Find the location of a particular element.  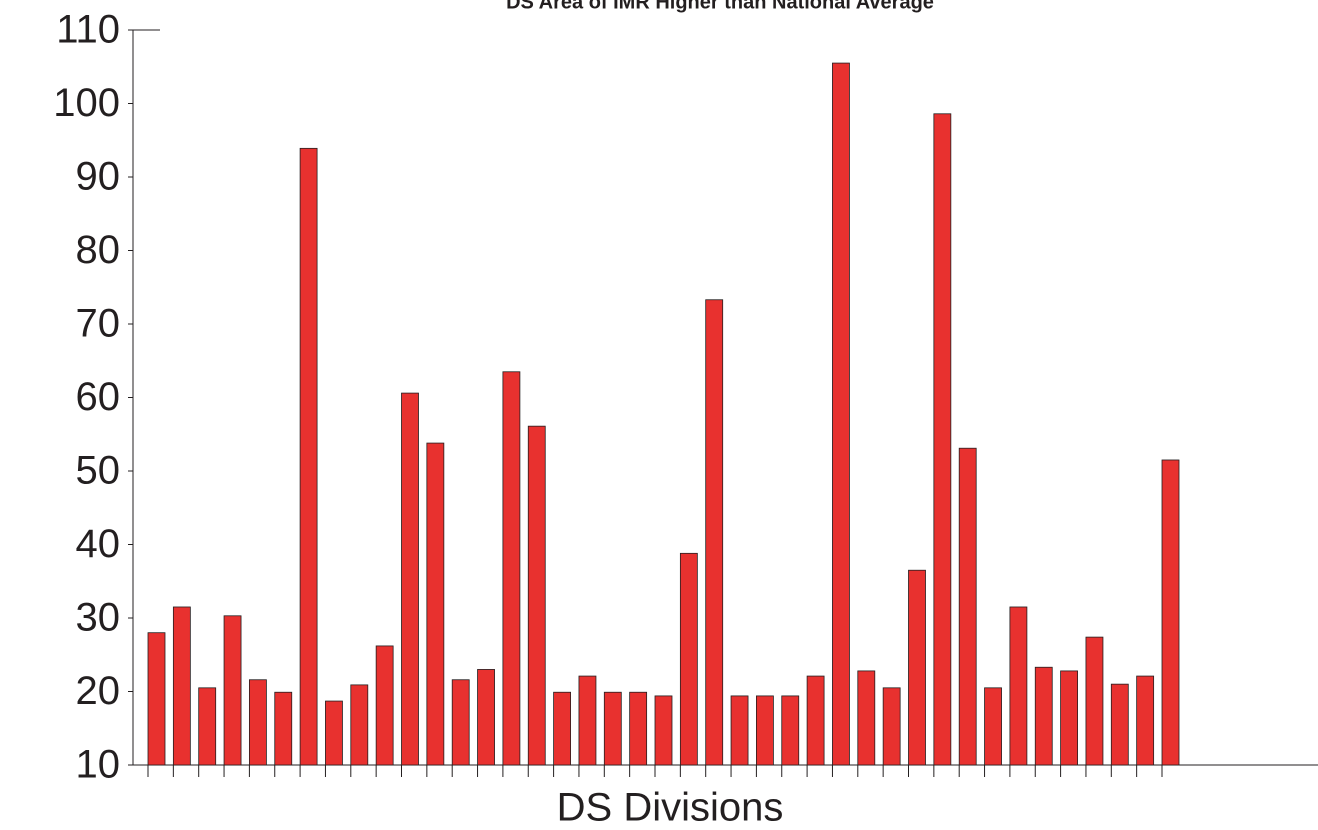

y-tick-label: 60 is located at coordinates (98, 397).